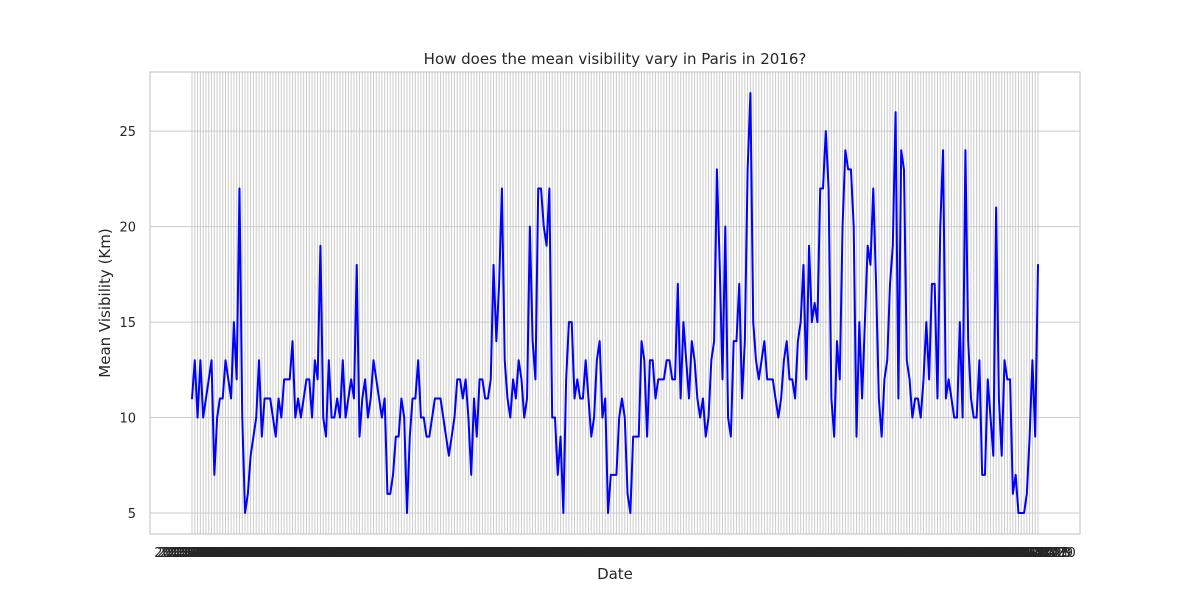 This screenshot has height=600, width=1200. What do you see at coordinates (513, 553) in the screenshot?
I see `x-tick-label: 2016-04-25` at bounding box center [513, 553].